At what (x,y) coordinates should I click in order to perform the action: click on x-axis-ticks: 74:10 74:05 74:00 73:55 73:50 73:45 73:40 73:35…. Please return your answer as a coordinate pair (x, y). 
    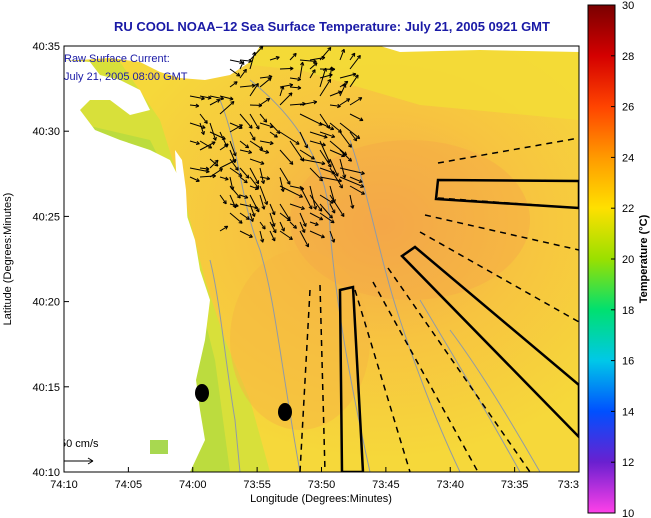
    Looking at the image, I should click on (315, 479).